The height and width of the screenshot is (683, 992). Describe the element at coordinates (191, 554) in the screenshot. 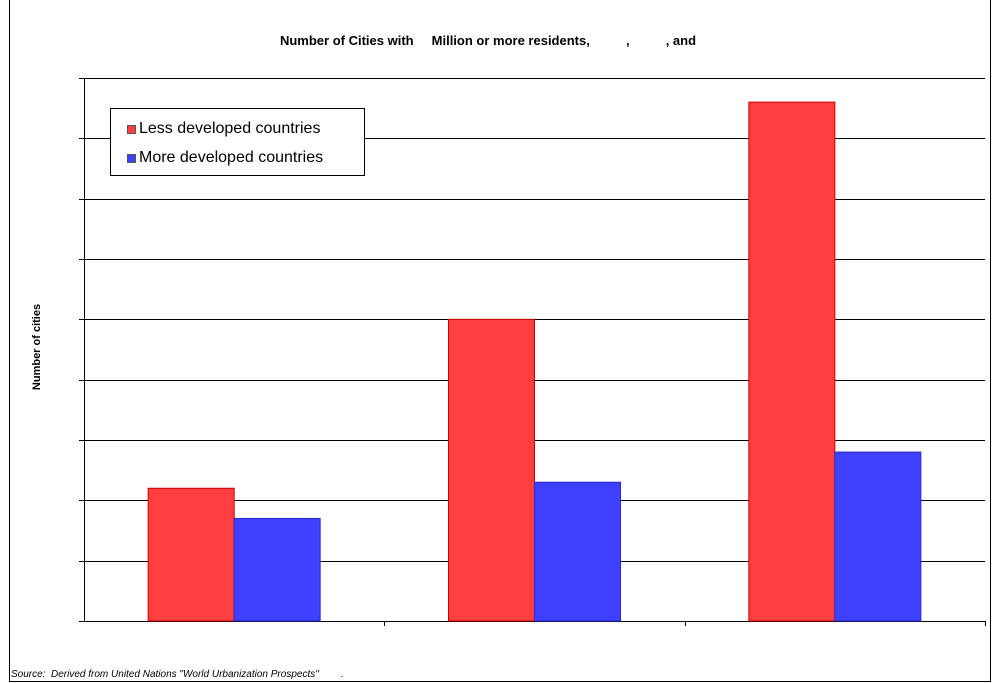

I see `bar-series1-cat1` at that location.